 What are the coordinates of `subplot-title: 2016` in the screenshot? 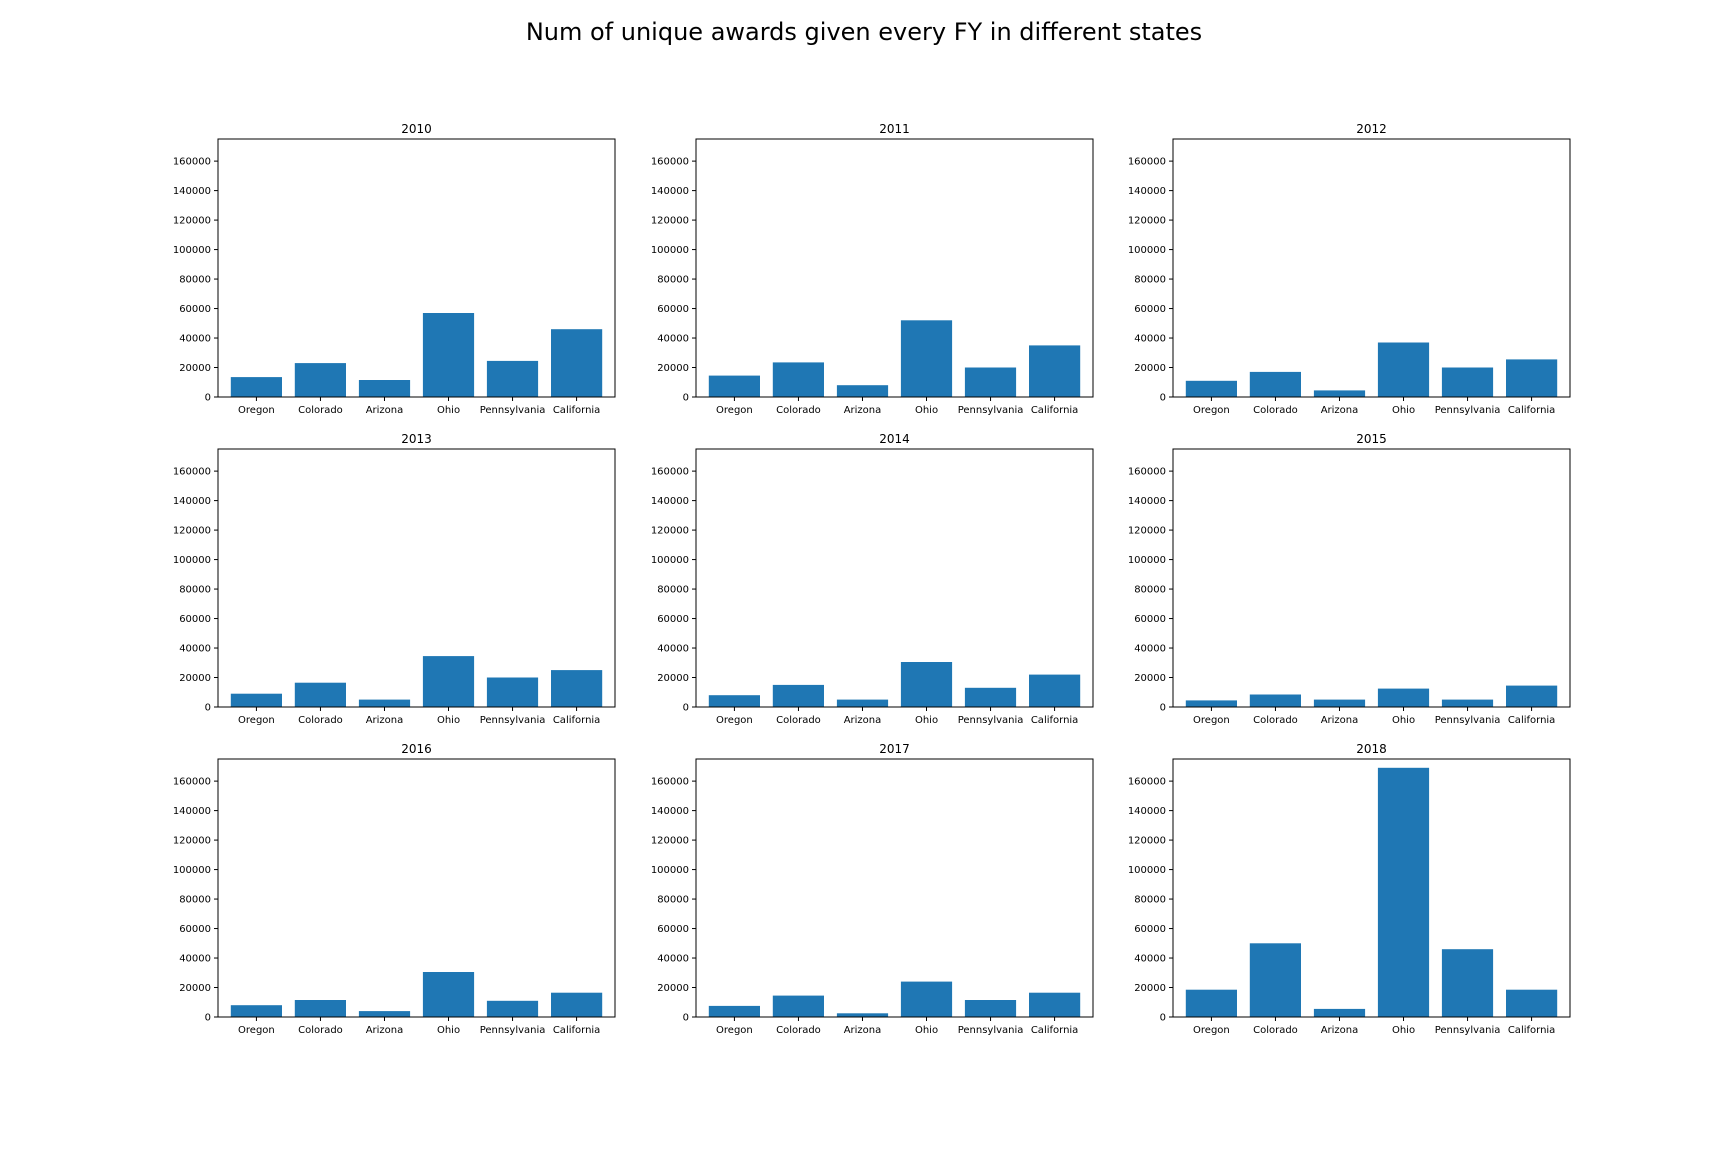 It's located at (416, 749).